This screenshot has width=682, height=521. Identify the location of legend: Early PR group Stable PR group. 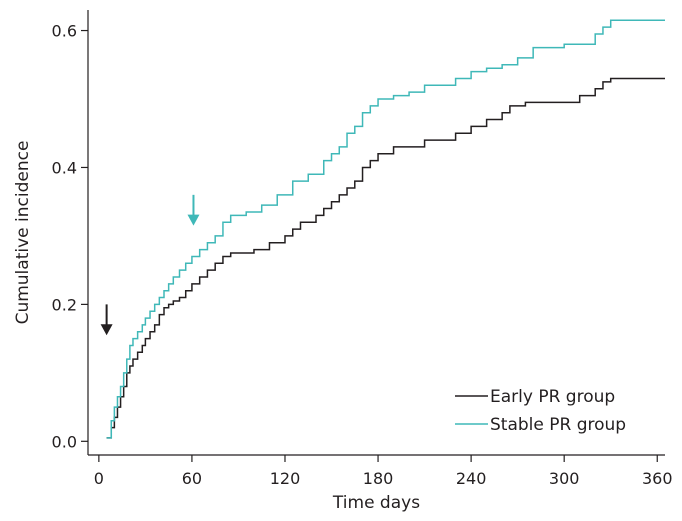
(540, 411).